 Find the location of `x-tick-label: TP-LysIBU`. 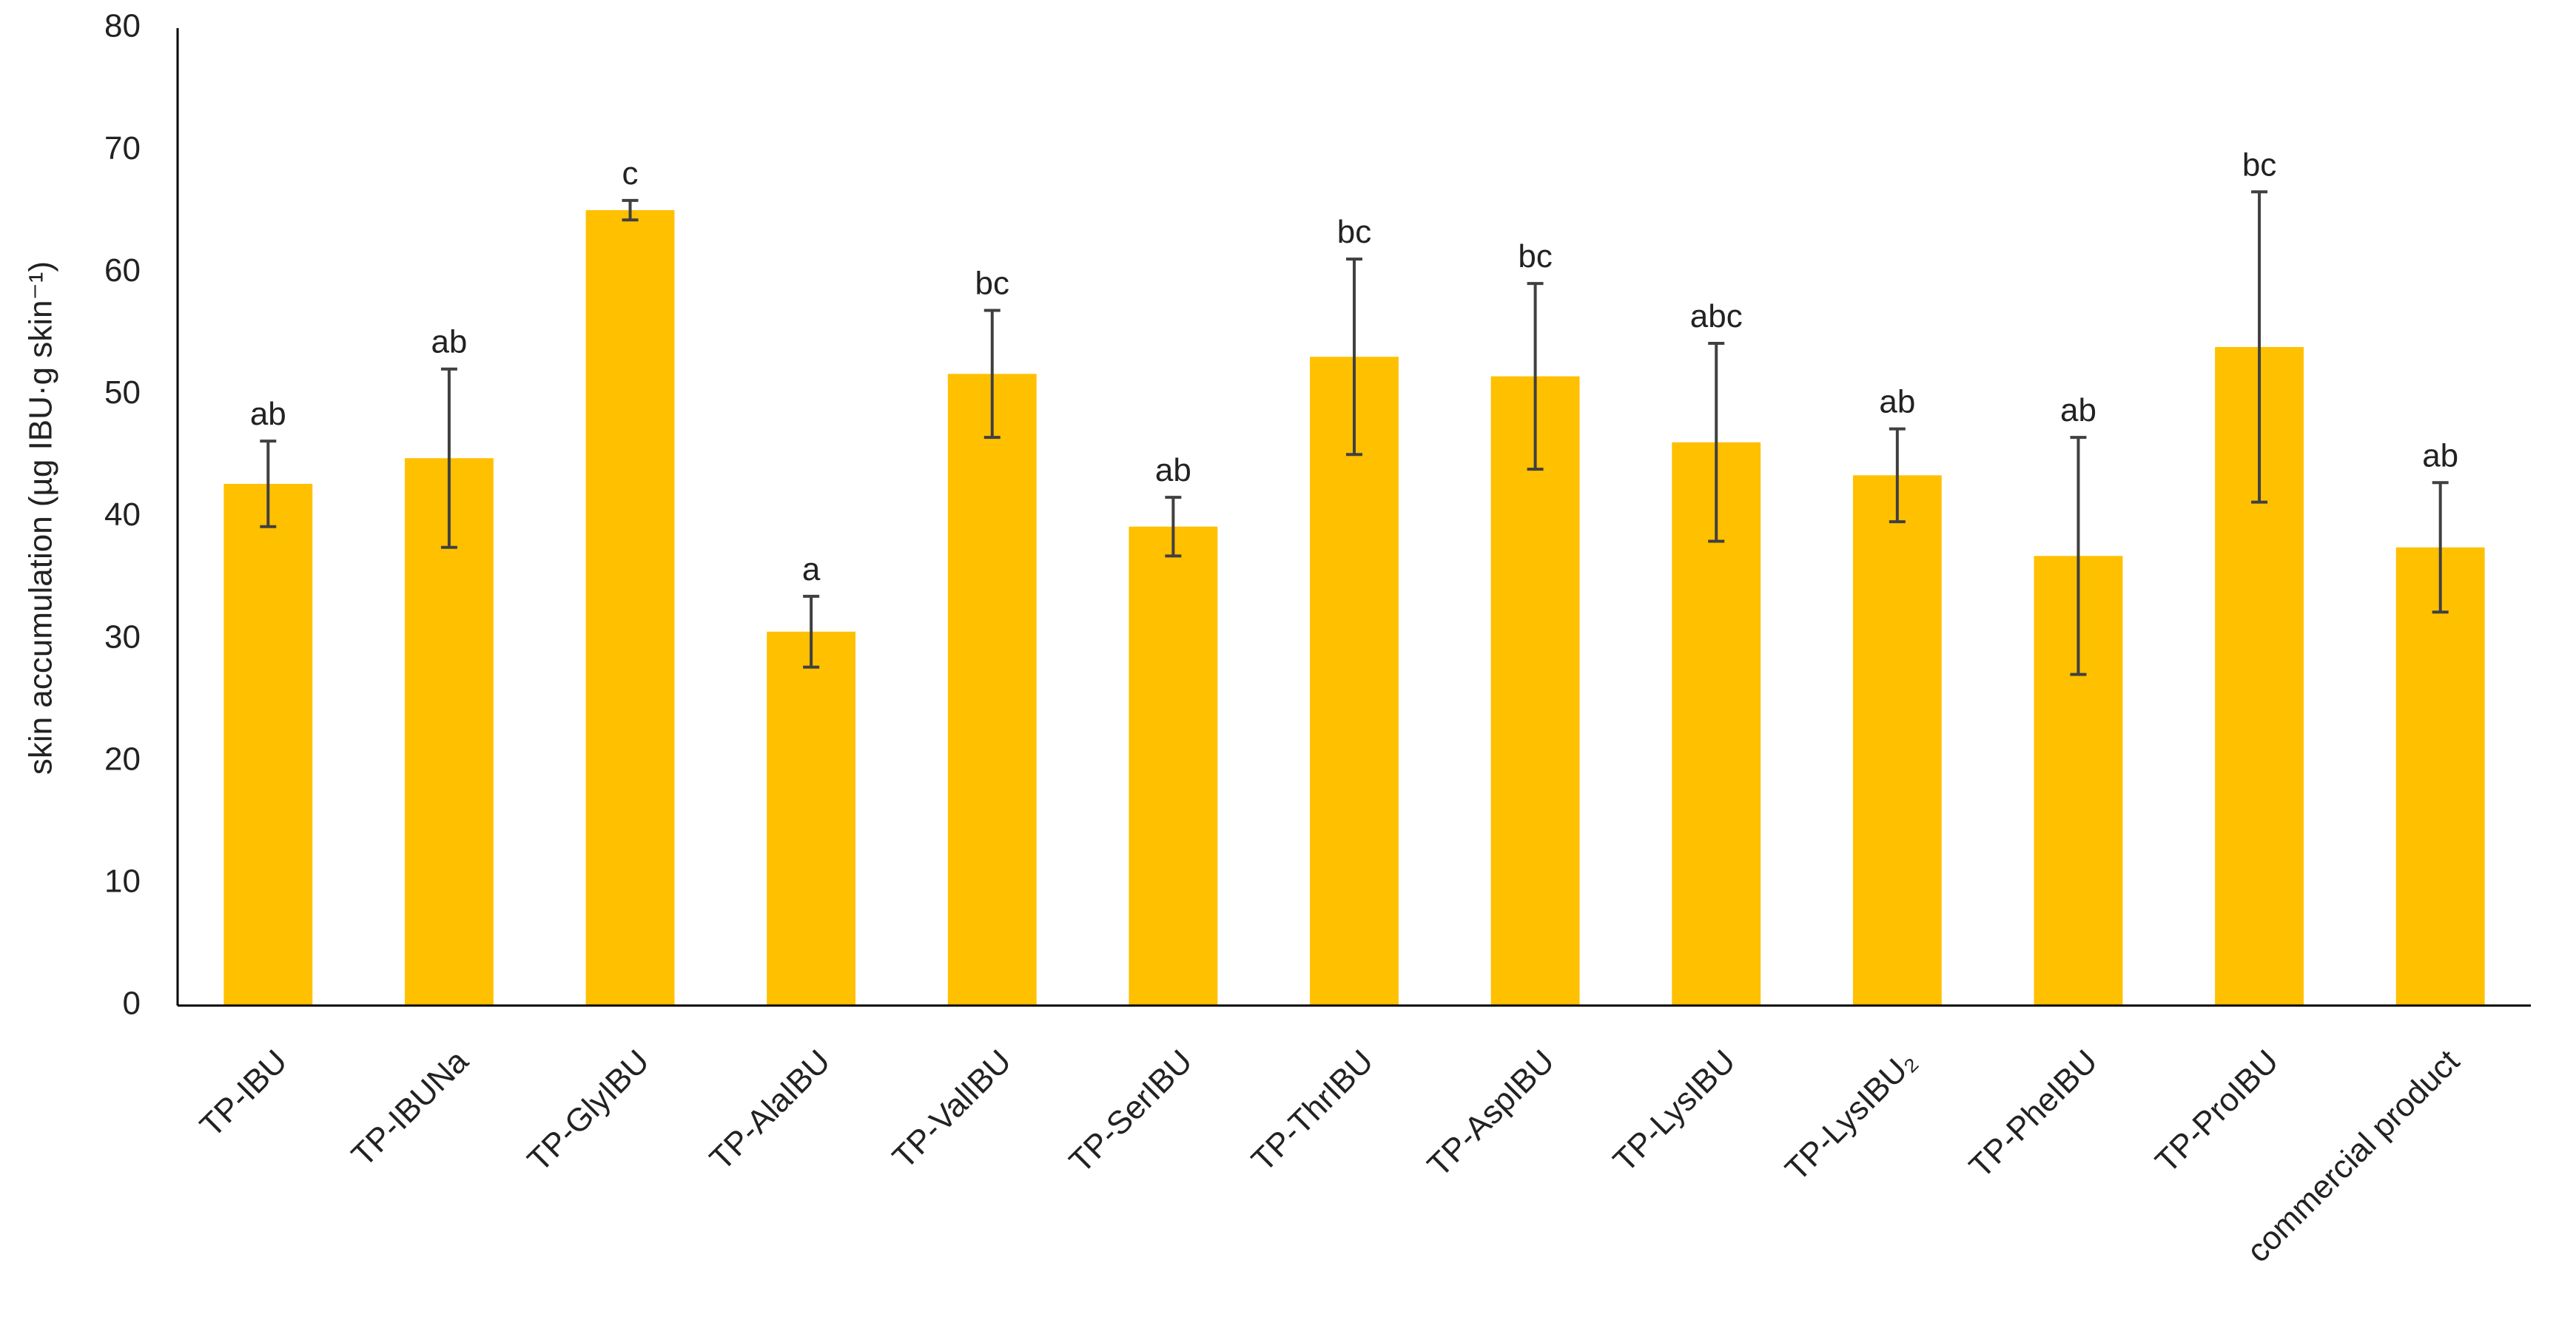

x-tick-label: TP-LysIBU is located at coordinates (1675, 1111).